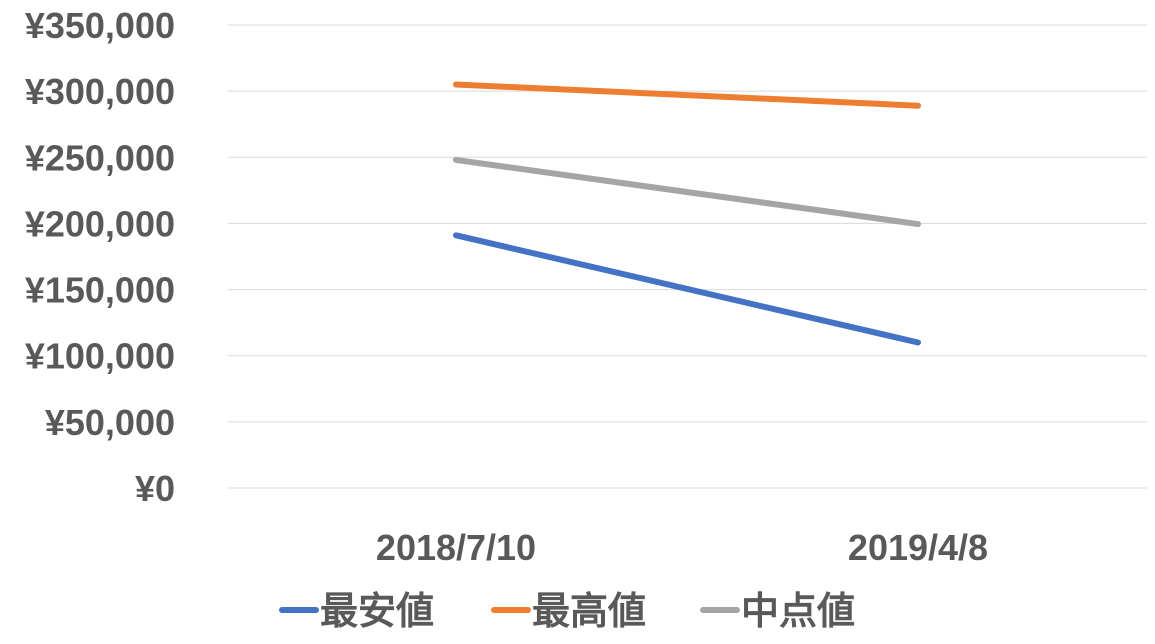 The height and width of the screenshot is (644, 1155). I want to click on x-tick-label: 2019/4/8, so click(918, 547).